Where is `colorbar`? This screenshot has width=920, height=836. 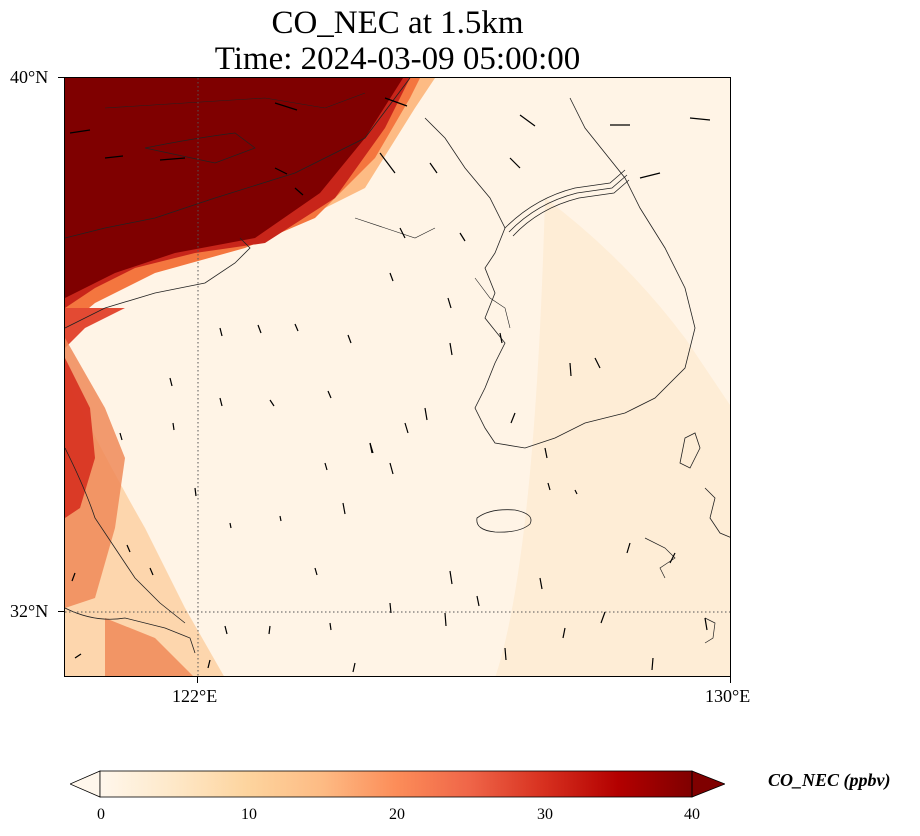 colorbar is located at coordinates (397, 784).